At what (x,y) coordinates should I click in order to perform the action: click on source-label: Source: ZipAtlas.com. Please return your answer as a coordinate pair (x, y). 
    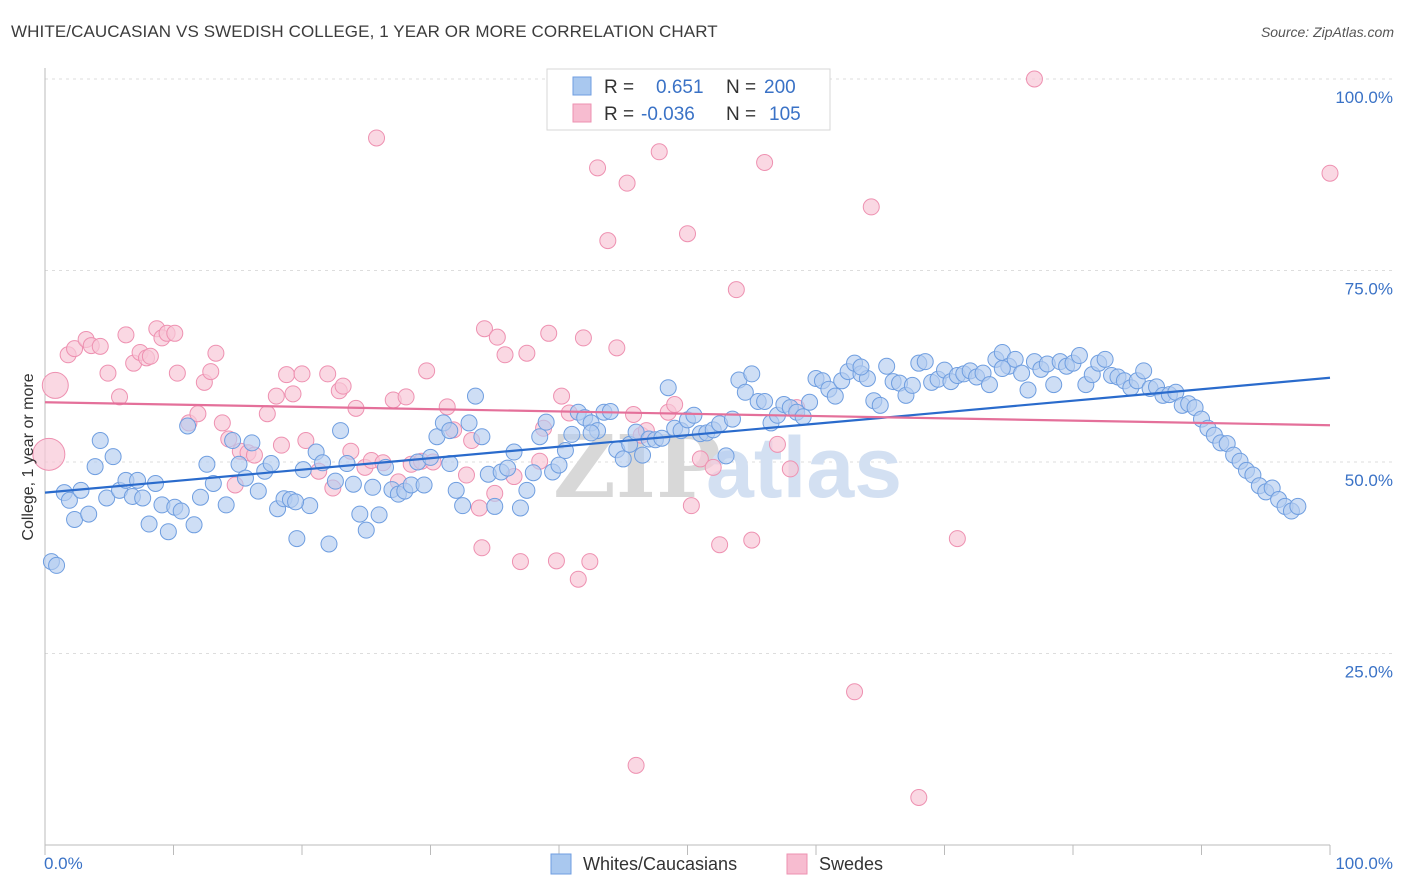
    Looking at the image, I should click on (1327, 32).